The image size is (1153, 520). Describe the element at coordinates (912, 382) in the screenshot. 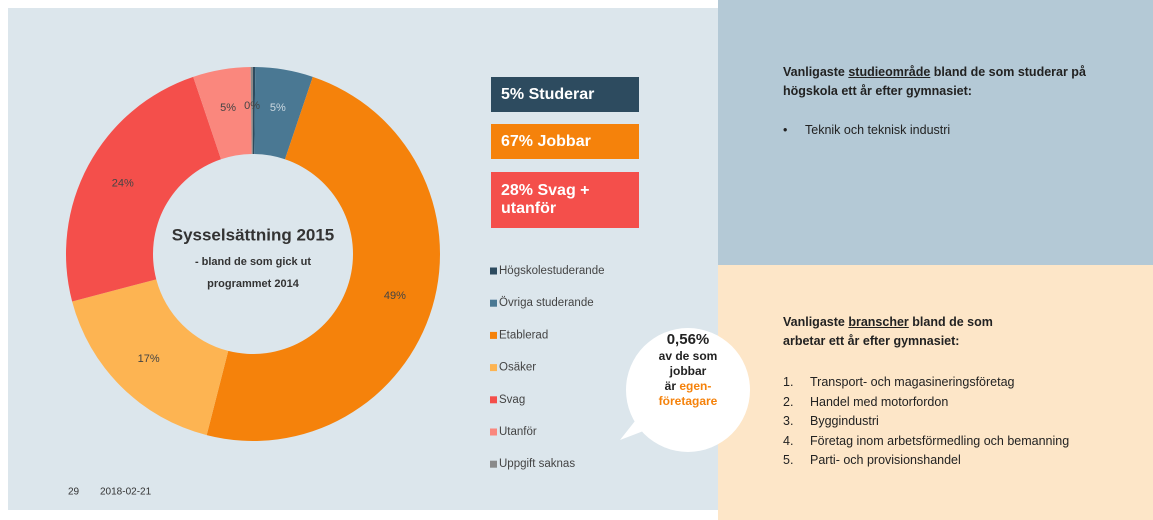

I see `item-text: Transport- och magasineringsföretag` at that location.